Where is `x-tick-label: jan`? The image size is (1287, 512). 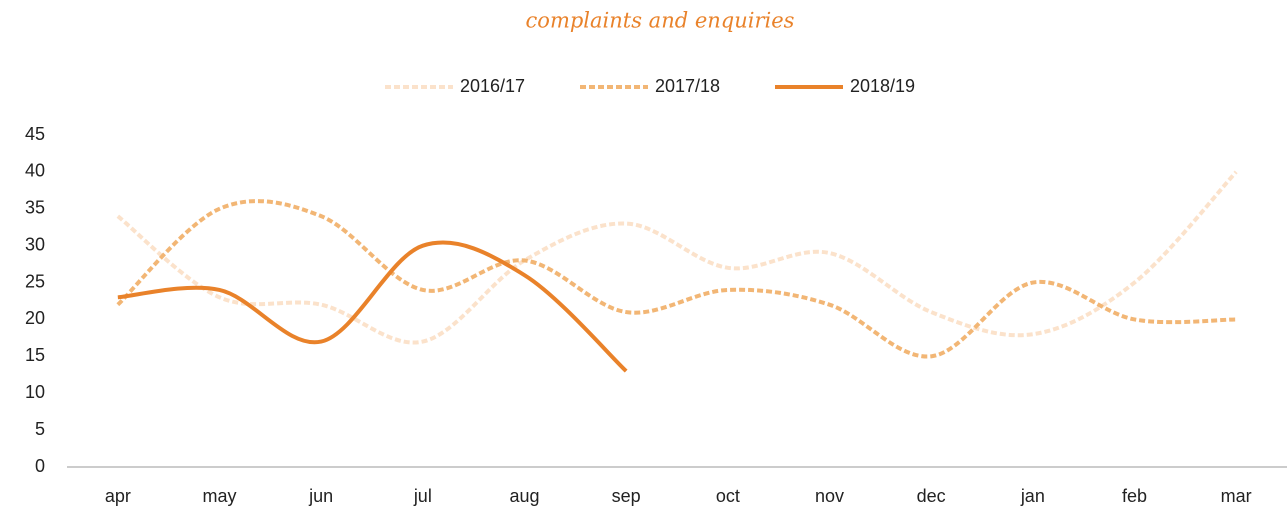 x-tick-label: jan is located at coordinates (1032, 496).